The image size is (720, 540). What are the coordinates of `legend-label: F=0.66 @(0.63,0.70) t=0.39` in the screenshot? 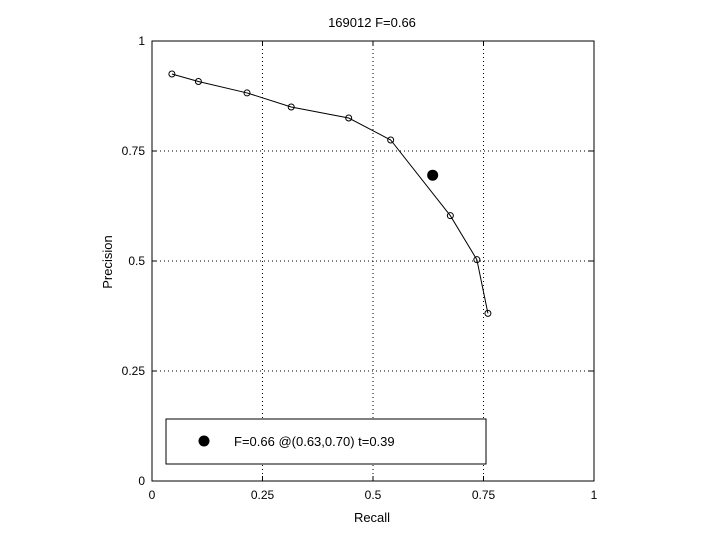 It's located at (314, 441).